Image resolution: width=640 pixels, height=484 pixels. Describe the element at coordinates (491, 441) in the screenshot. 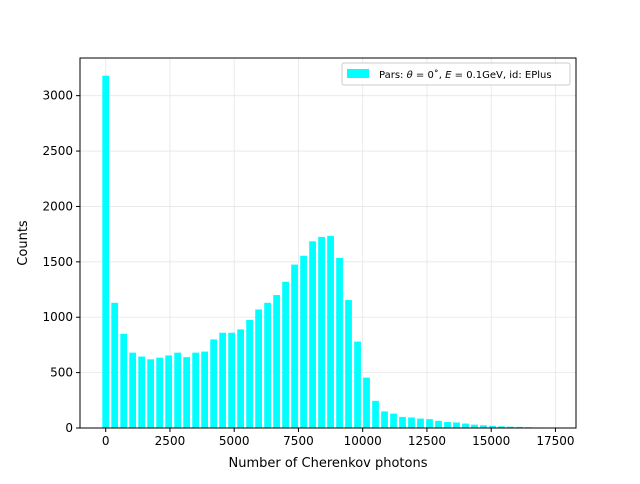

I see `x-tick-label: 15000` at that location.